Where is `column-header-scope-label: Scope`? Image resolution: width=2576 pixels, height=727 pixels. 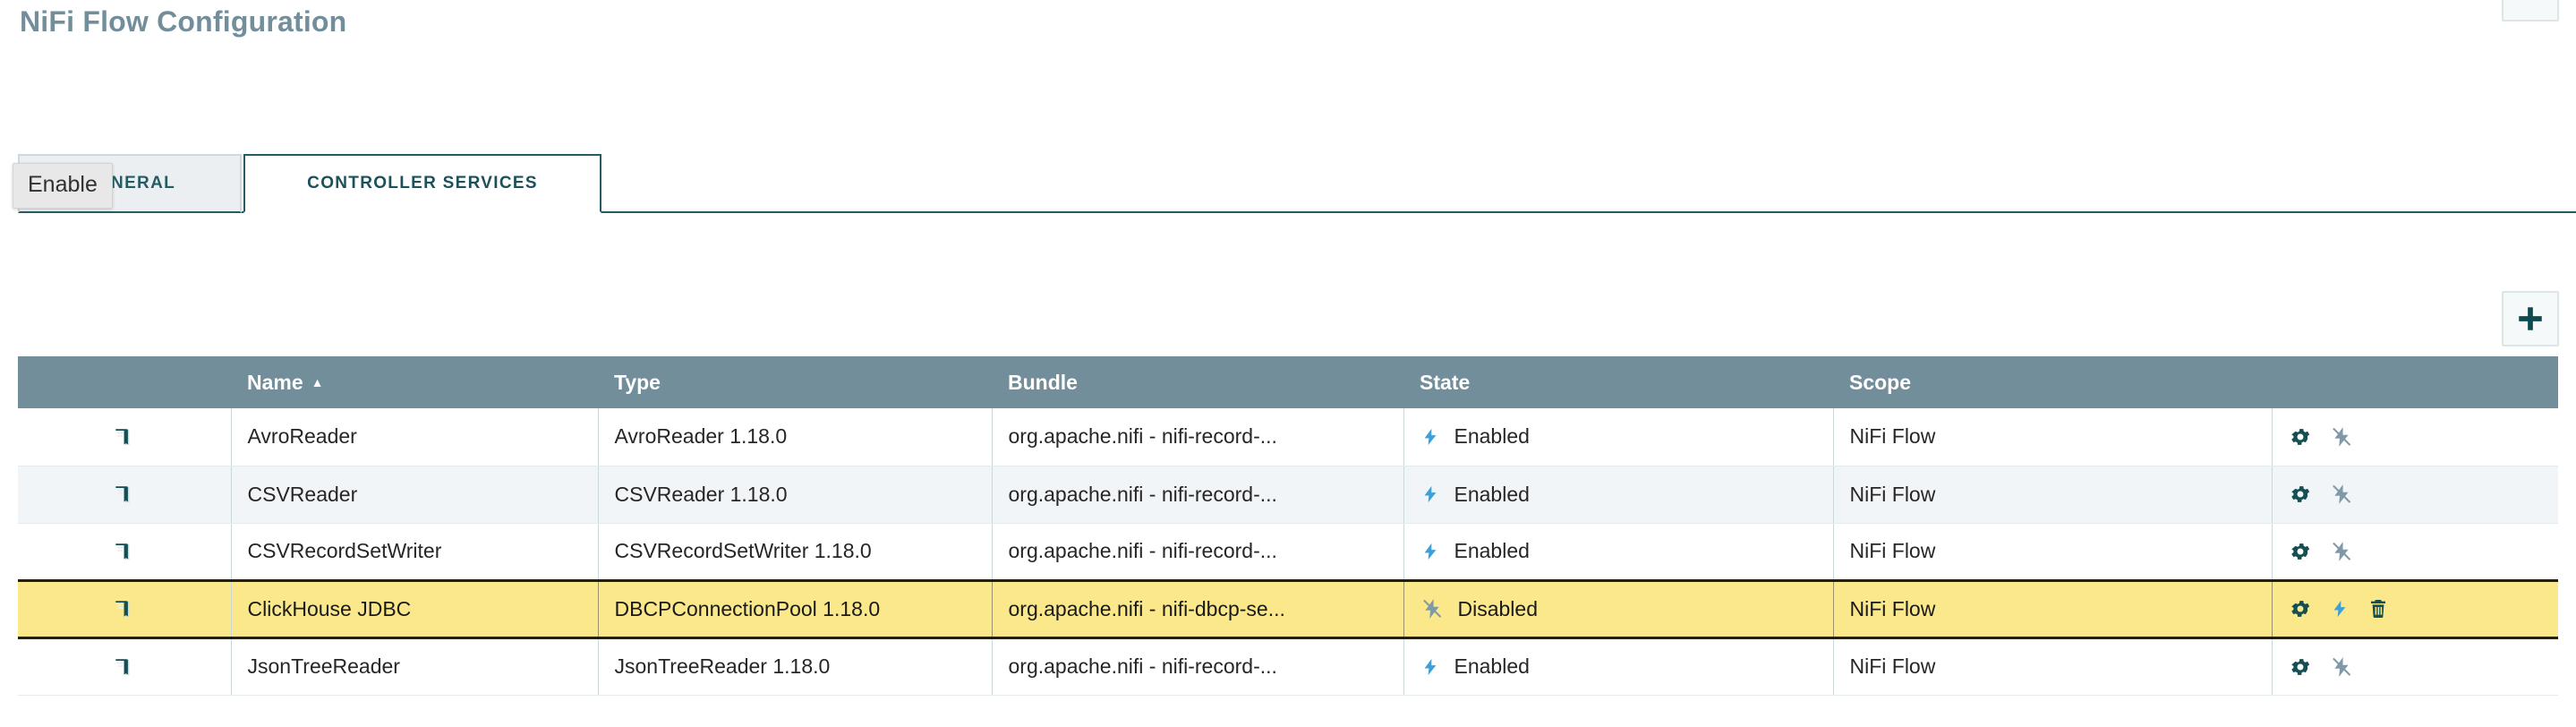
column-header-scope-label: Scope is located at coordinates (1880, 382).